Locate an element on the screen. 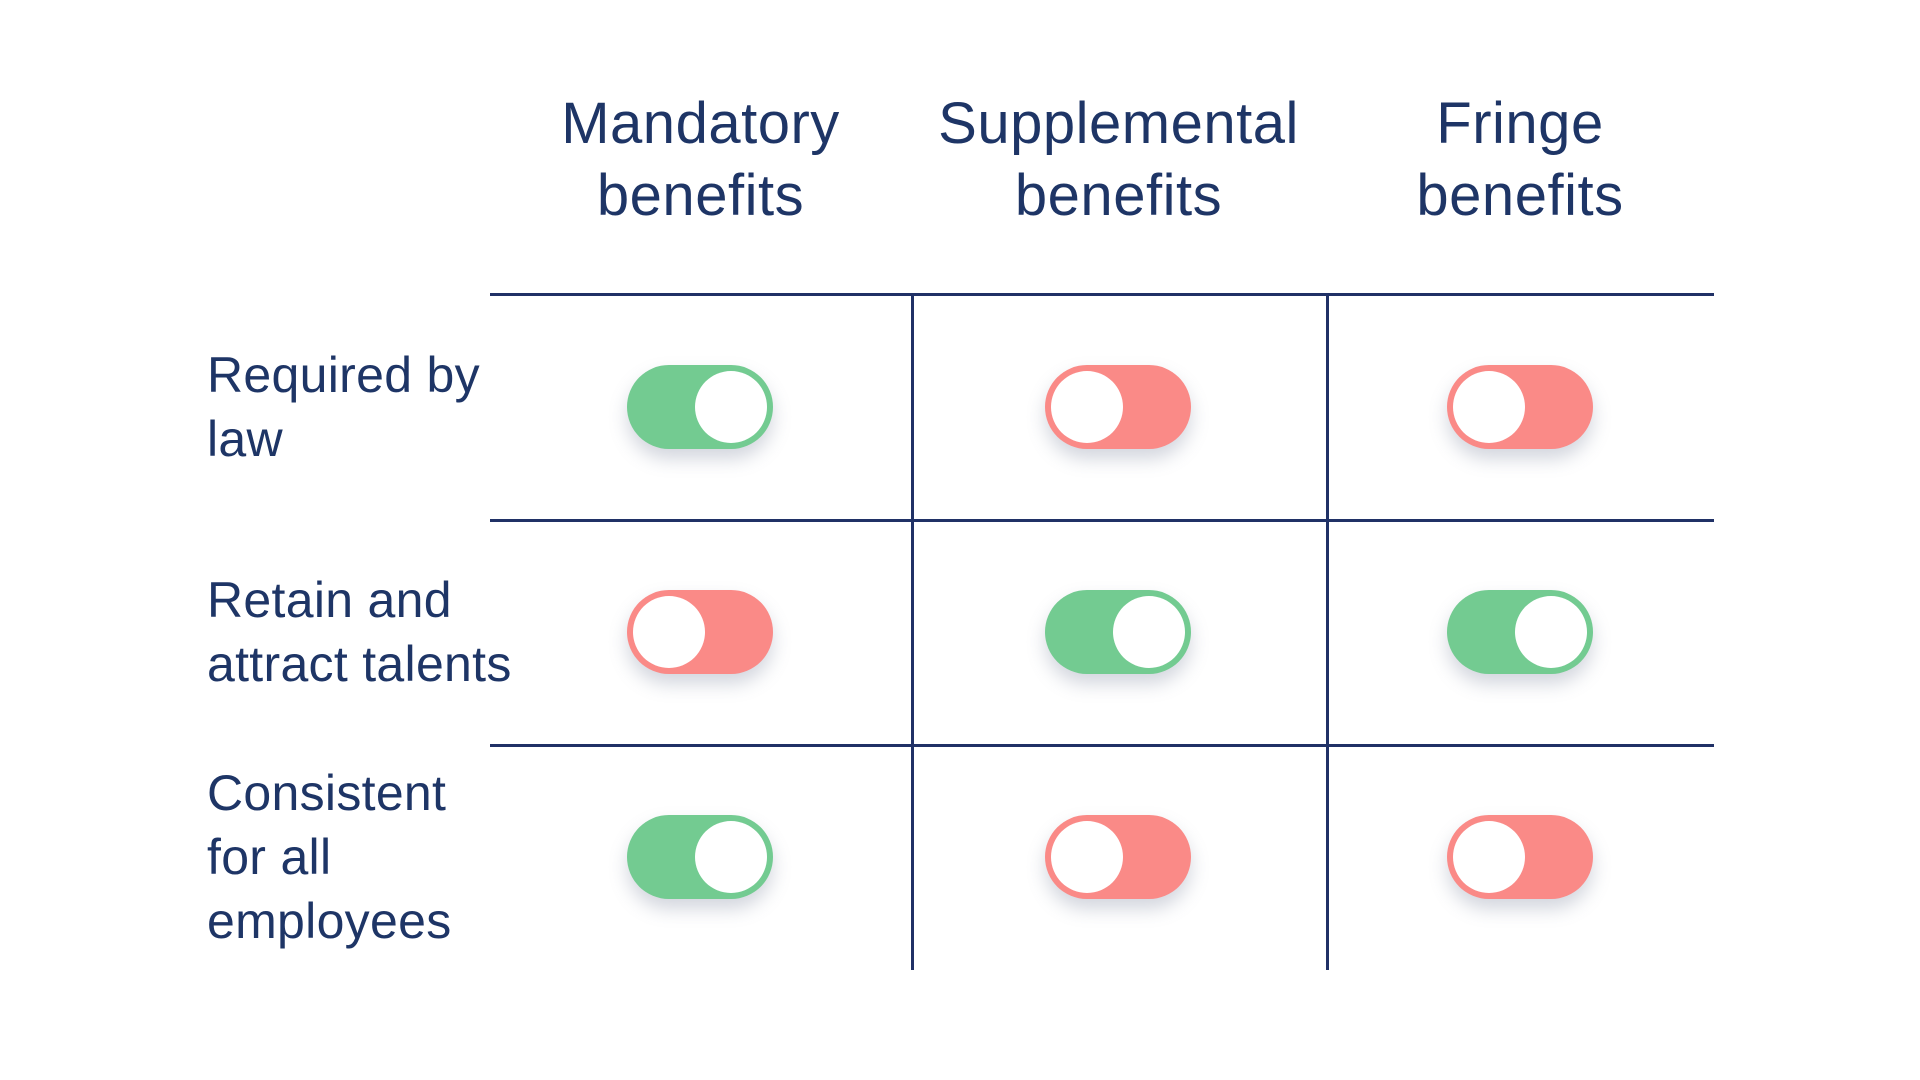 Image resolution: width=1920 pixels, height=1080 pixels. row-label-consistent-for-all-employees: Consistent for all employees is located at coordinates (329, 857).